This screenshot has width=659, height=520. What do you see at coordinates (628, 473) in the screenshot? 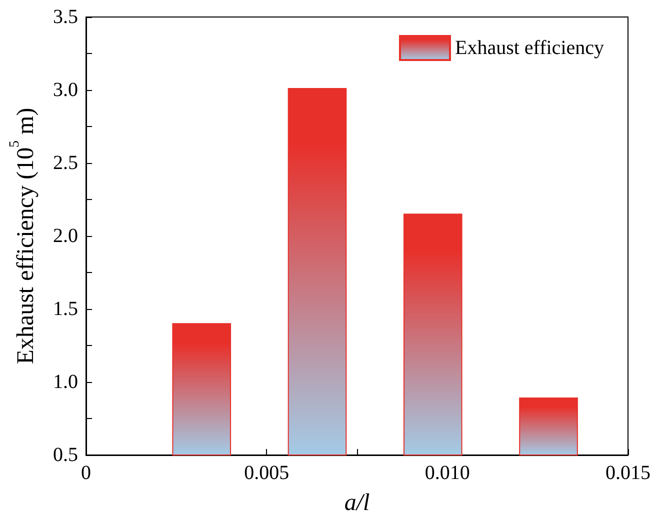
I see `x-tick-label: 0.015` at bounding box center [628, 473].